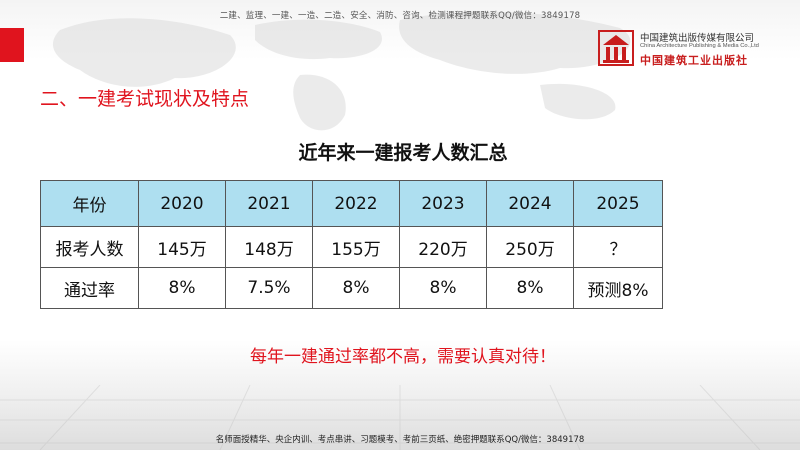 This screenshot has height=450, width=800. Describe the element at coordinates (403, 357) in the screenshot. I see `highlight-note: 每年一建通过率都不高，需要认真对待！` at that location.